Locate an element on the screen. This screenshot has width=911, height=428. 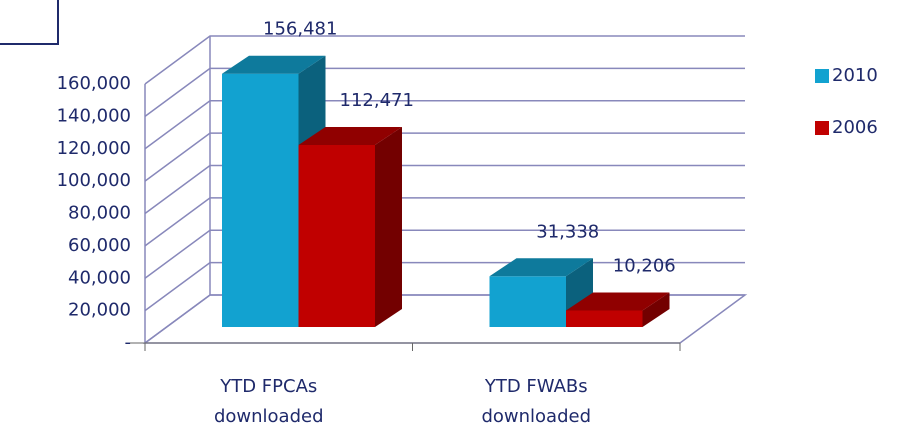
x-tick-label: YTD FPCAs downloaded is located at coordinates (269, 401).